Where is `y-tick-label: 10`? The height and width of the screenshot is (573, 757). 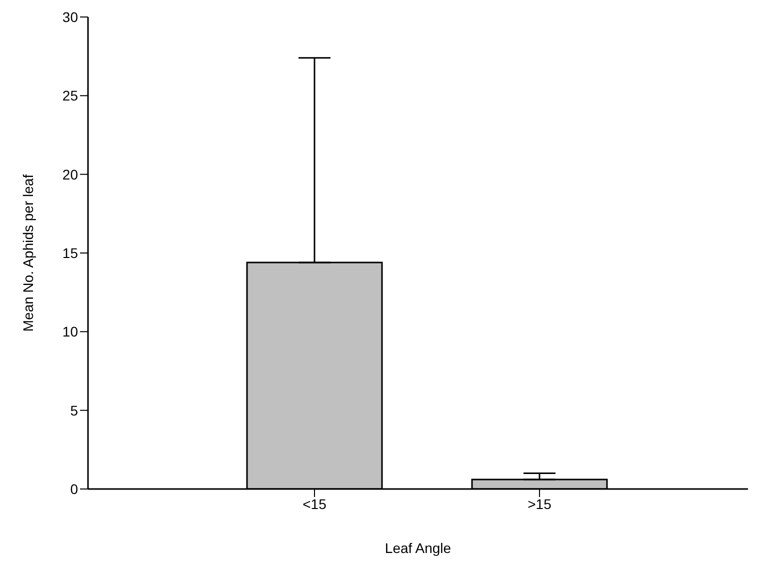 y-tick-label: 10 is located at coordinates (70, 332).